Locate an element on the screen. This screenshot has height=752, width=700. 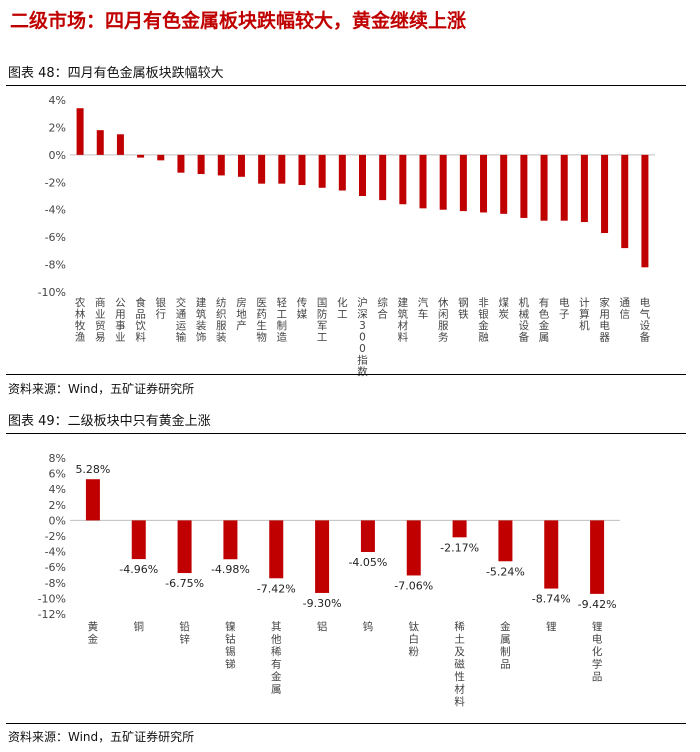
category-label: 电气设备 is located at coordinates (645, 320).